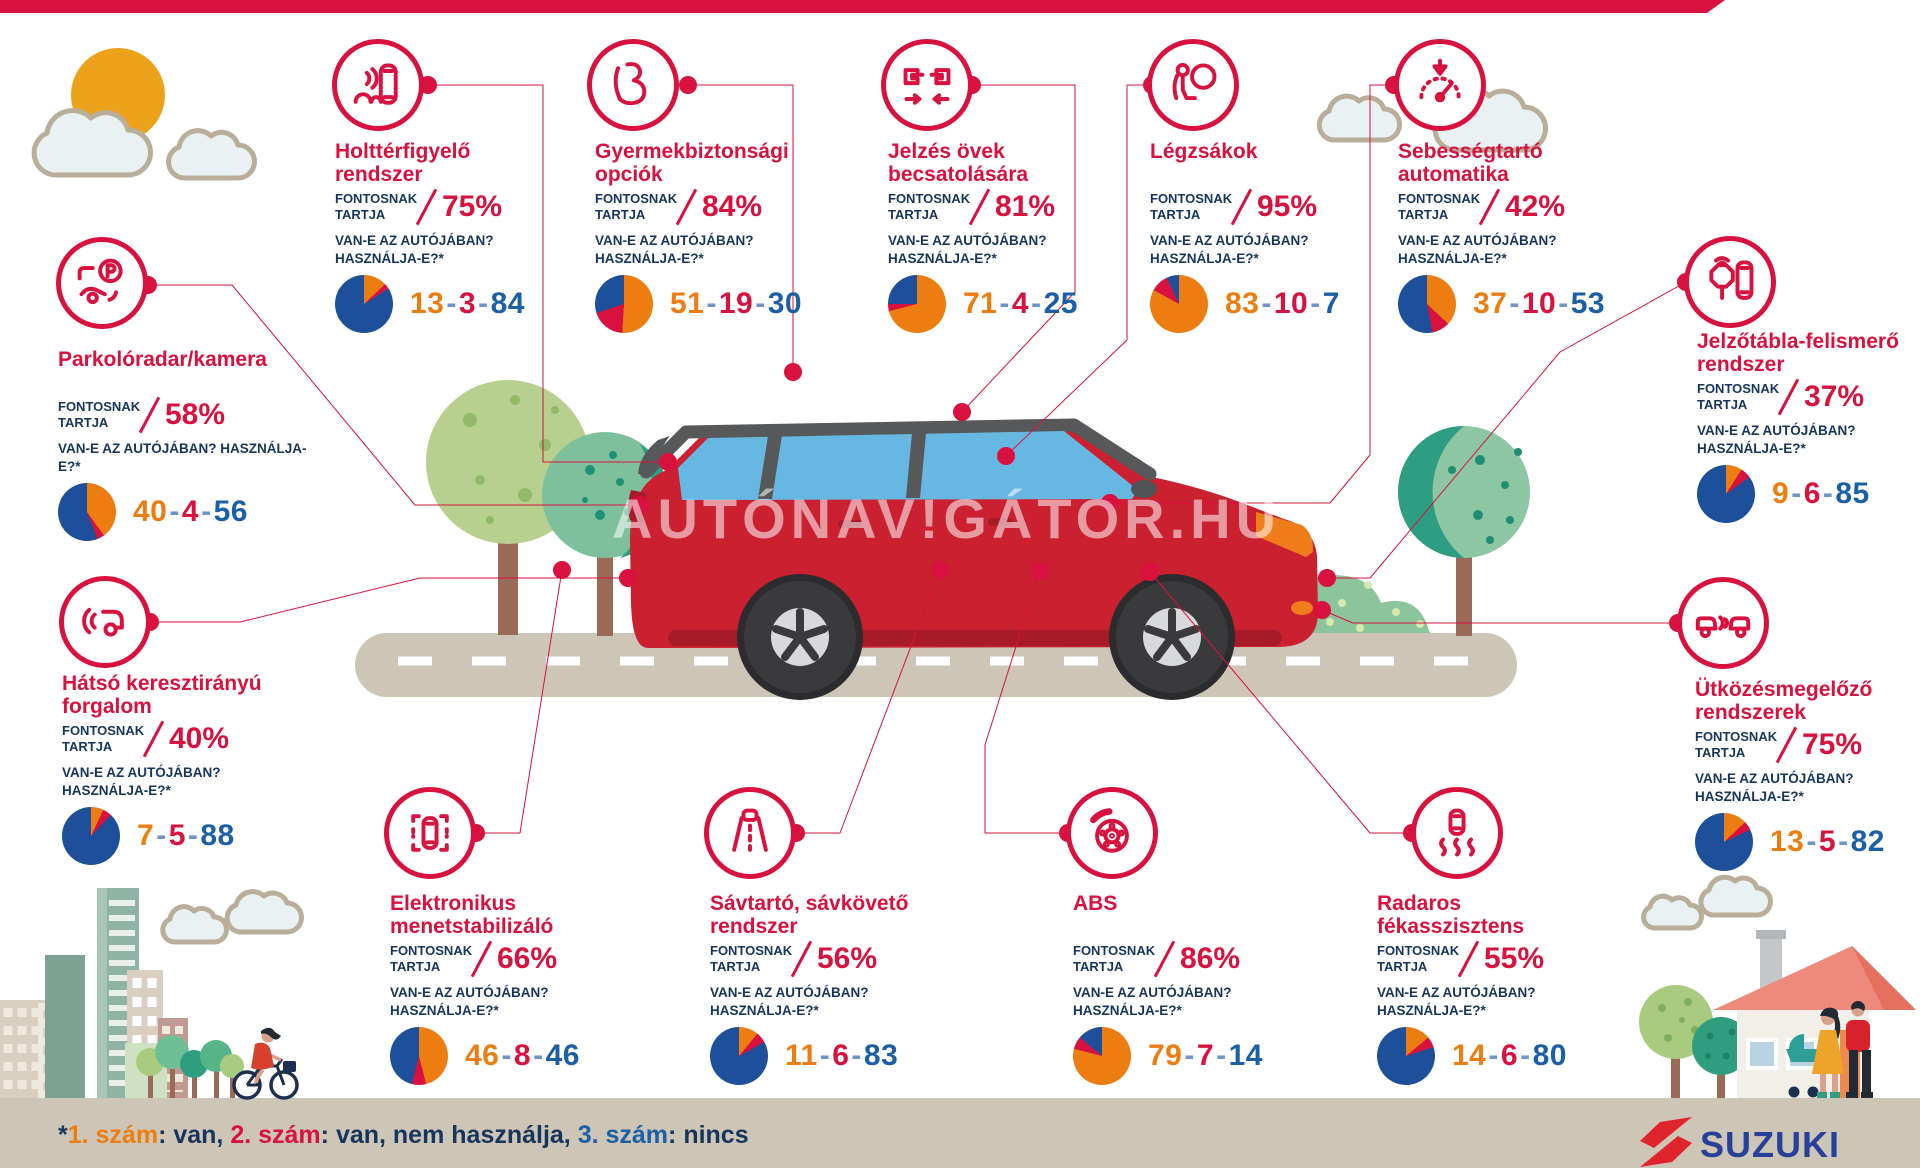 The width and height of the screenshot is (1920, 1168). Describe the element at coordinates (162, 359) in the screenshot. I see `feature-title: Parkolóradar/kamera` at that location.